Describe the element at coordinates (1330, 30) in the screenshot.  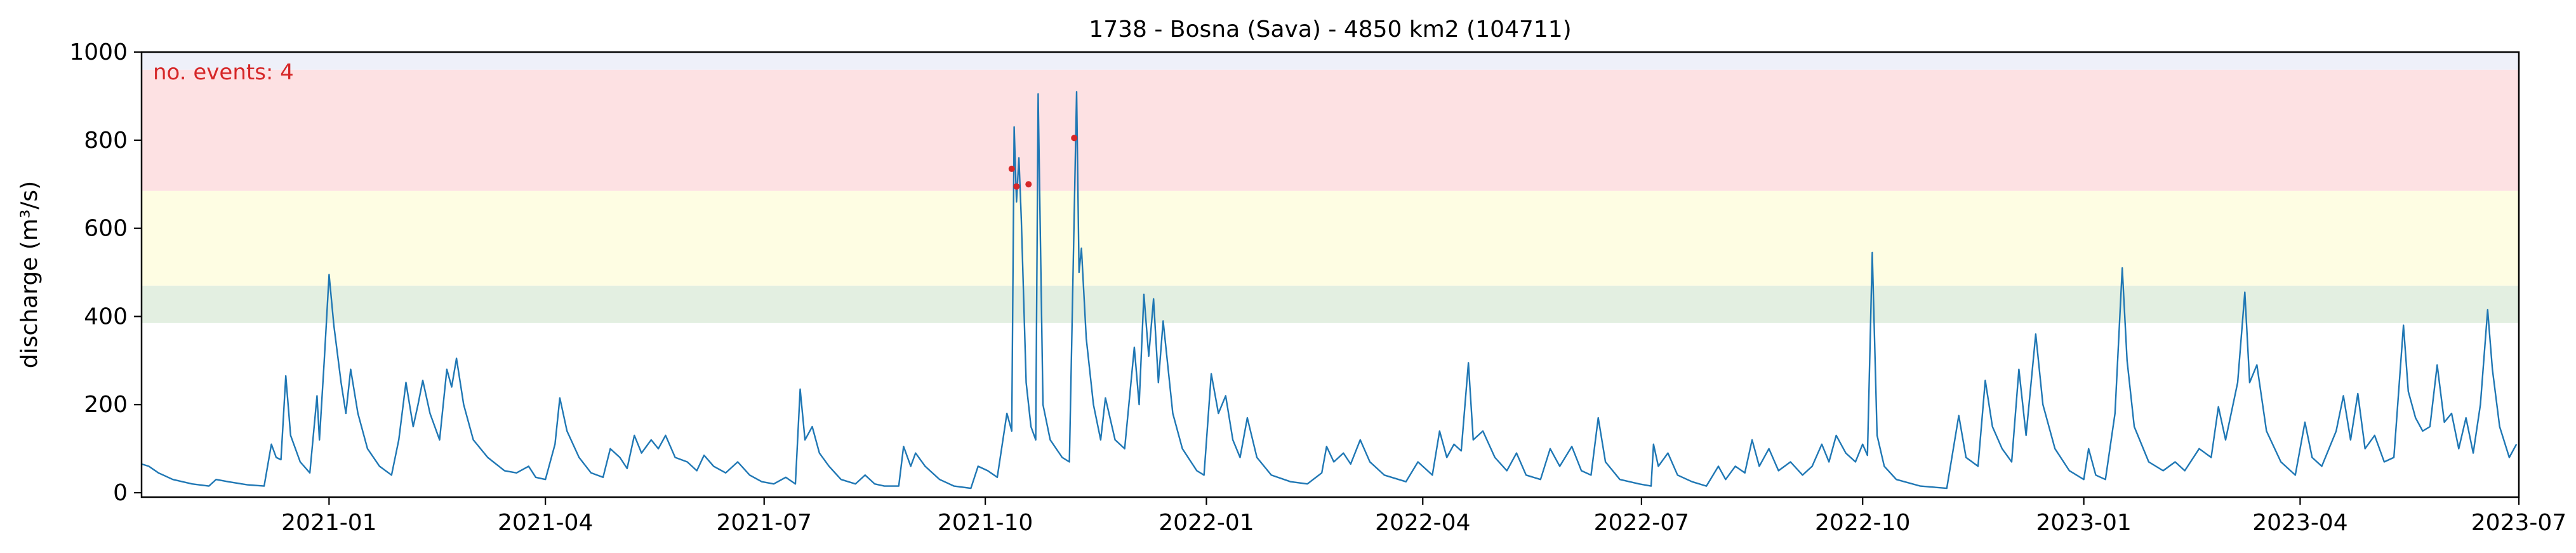
I see `chart-title: 1738 - Bosna (Sava) - 4850 km2 (104711)` at that location.